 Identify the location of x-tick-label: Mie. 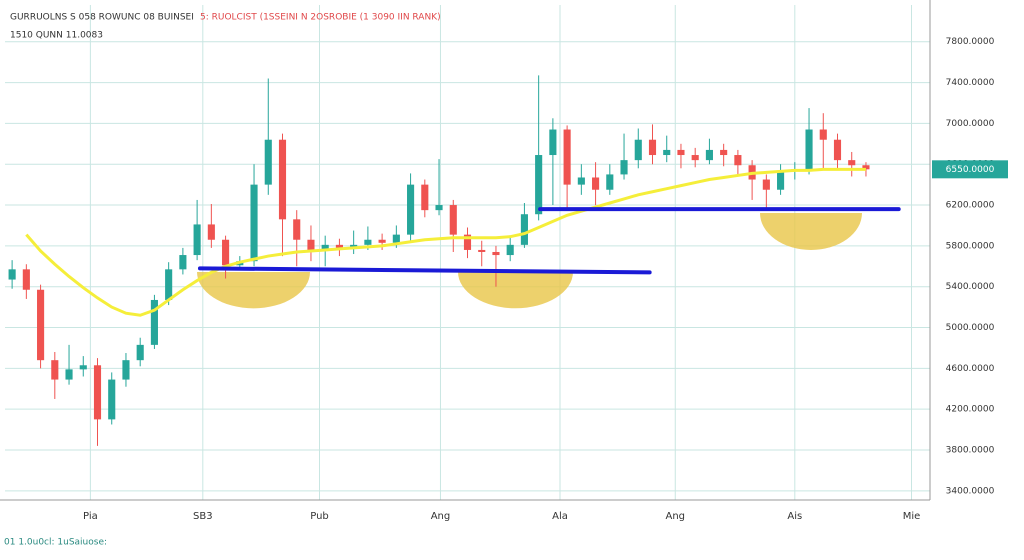
(912, 516).